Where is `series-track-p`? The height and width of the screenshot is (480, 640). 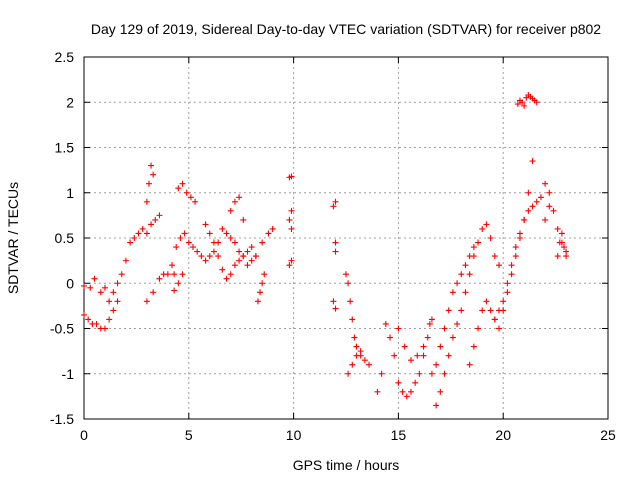 series-track-p is located at coordinates (334, 305).